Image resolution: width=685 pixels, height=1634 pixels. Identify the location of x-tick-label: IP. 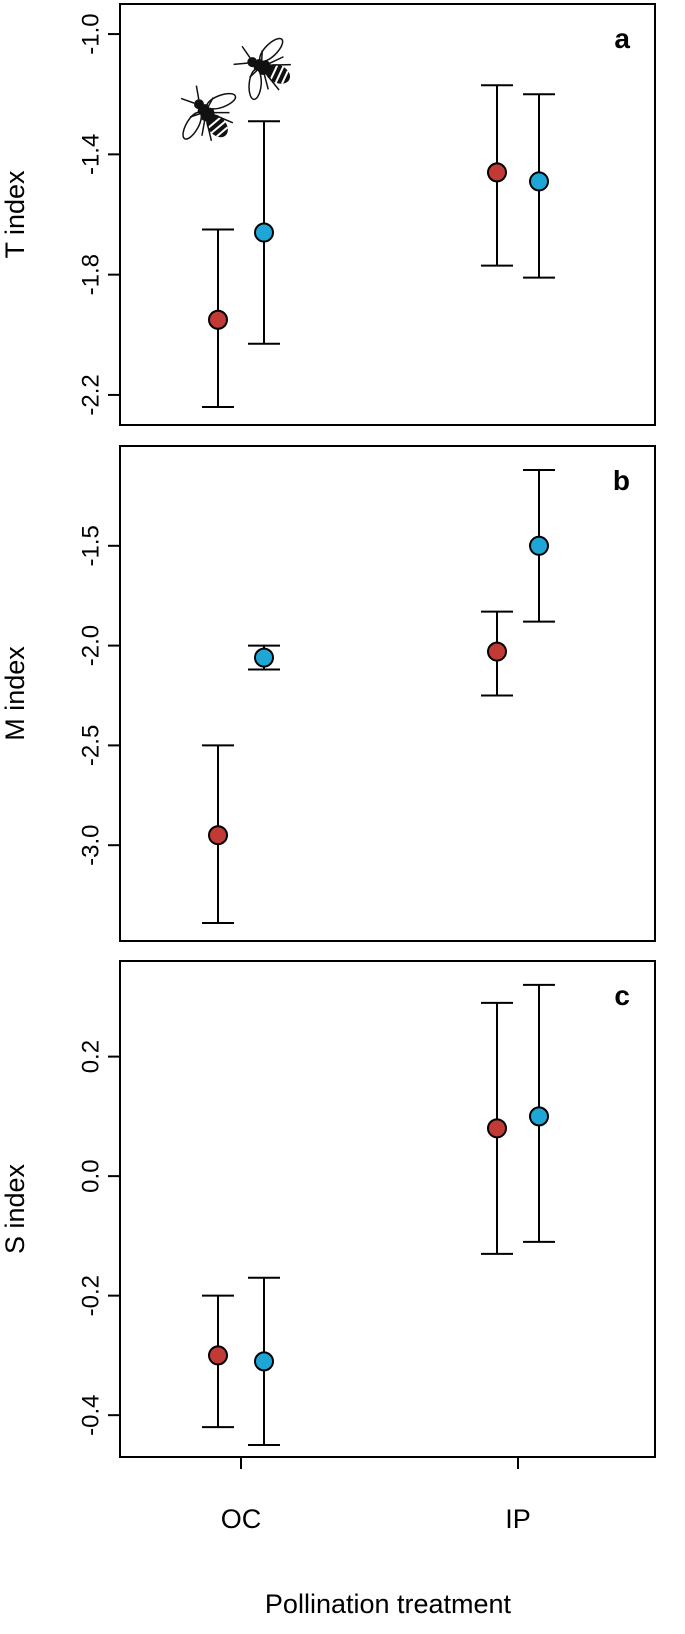
(518, 1519).